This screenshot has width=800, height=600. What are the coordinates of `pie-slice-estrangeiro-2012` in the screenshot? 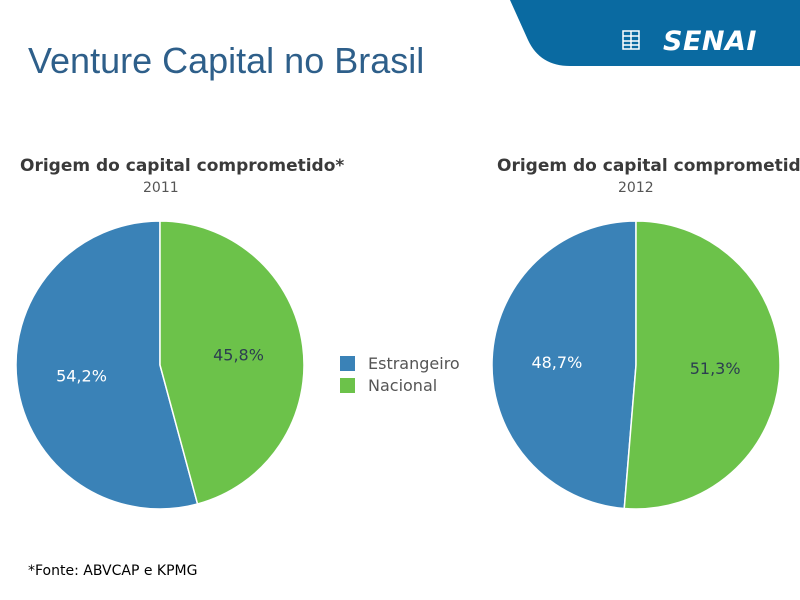 It's located at (564, 365).